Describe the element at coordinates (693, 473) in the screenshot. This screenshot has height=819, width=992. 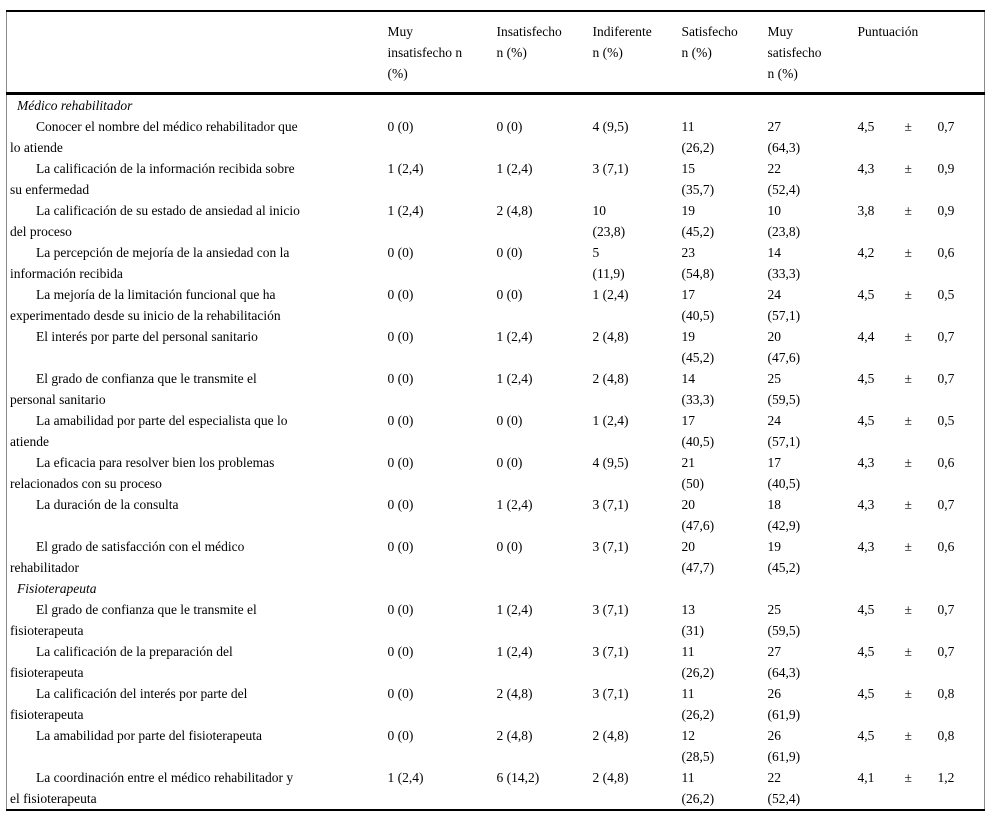
I see `value-cell: 21 (50)` at that location.